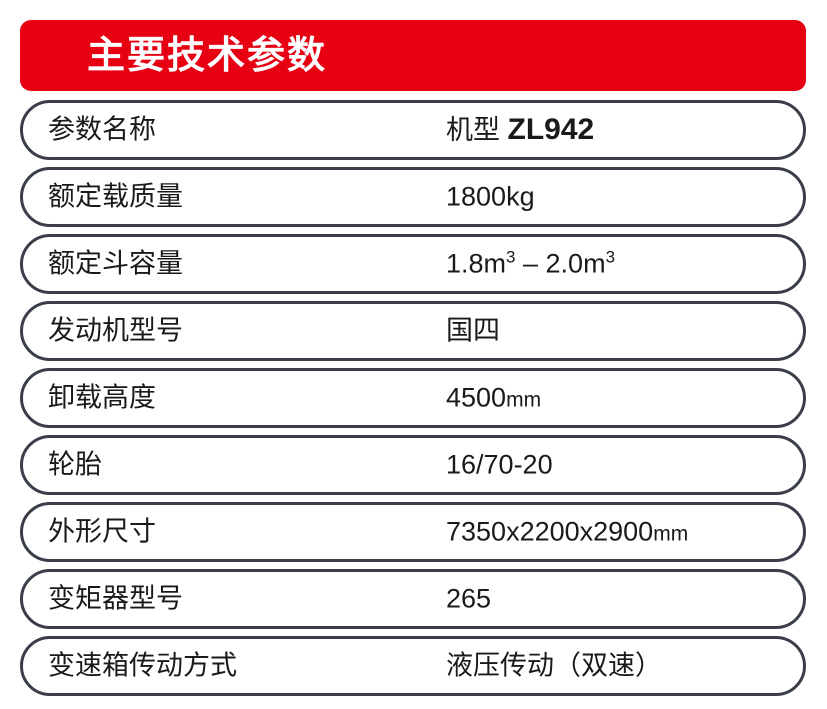 Image resolution: width=827 pixels, height=709 pixels. I want to click on table-row: 变矩器型号 265, so click(413, 599).